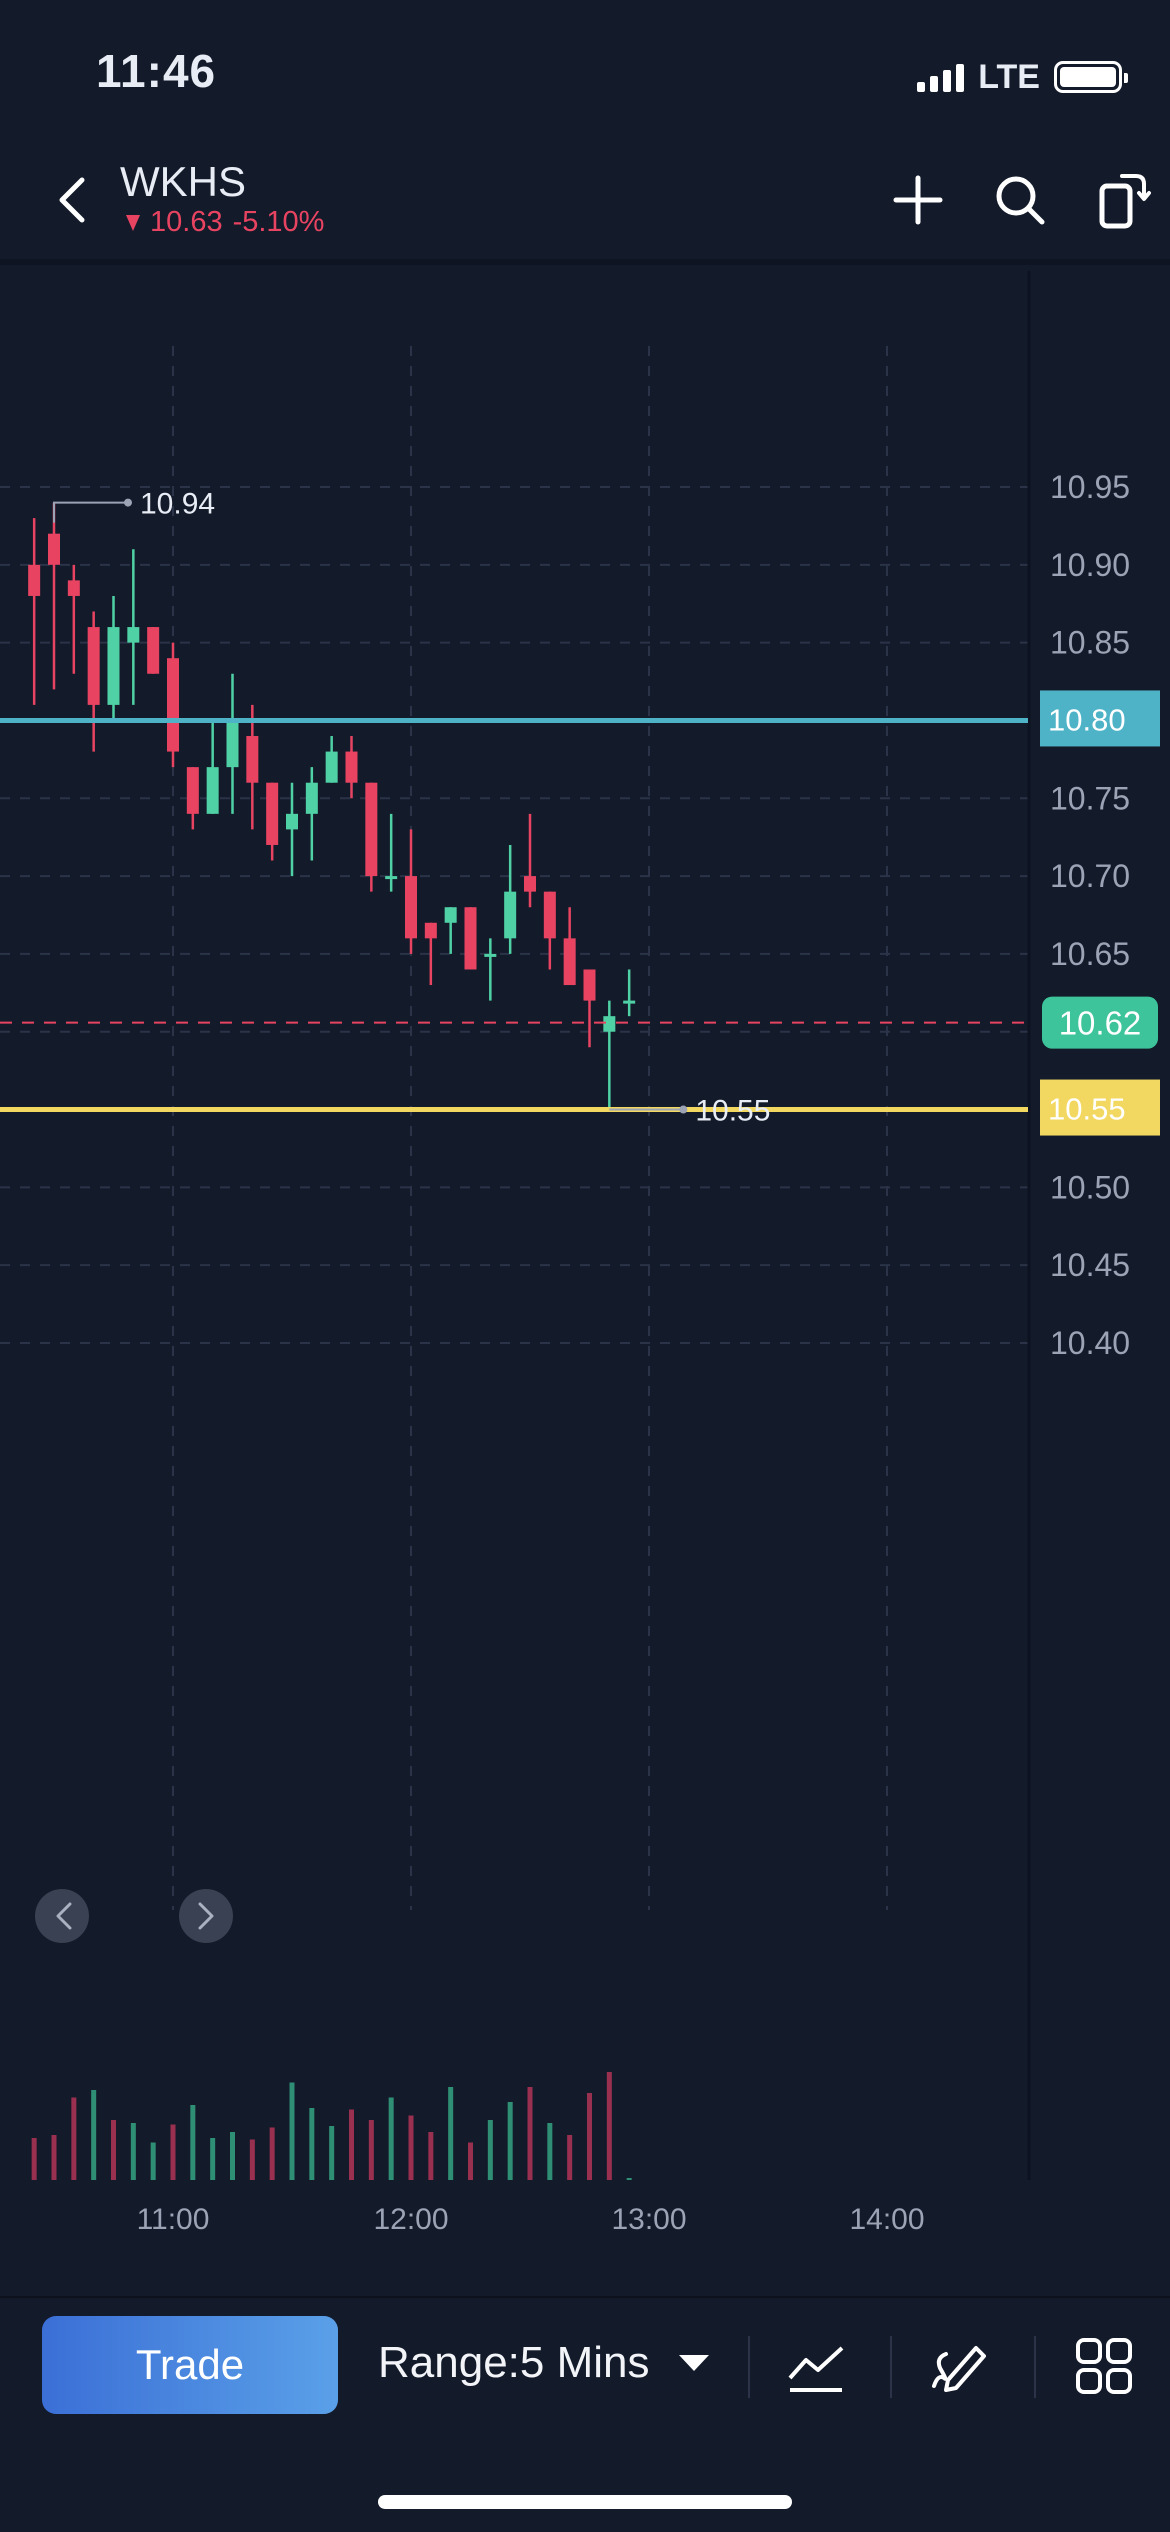 The image size is (1170, 2532). What do you see at coordinates (816, 2369) in the screenshot?
I see `indicator-icon` at bounding box center [816, 2369].